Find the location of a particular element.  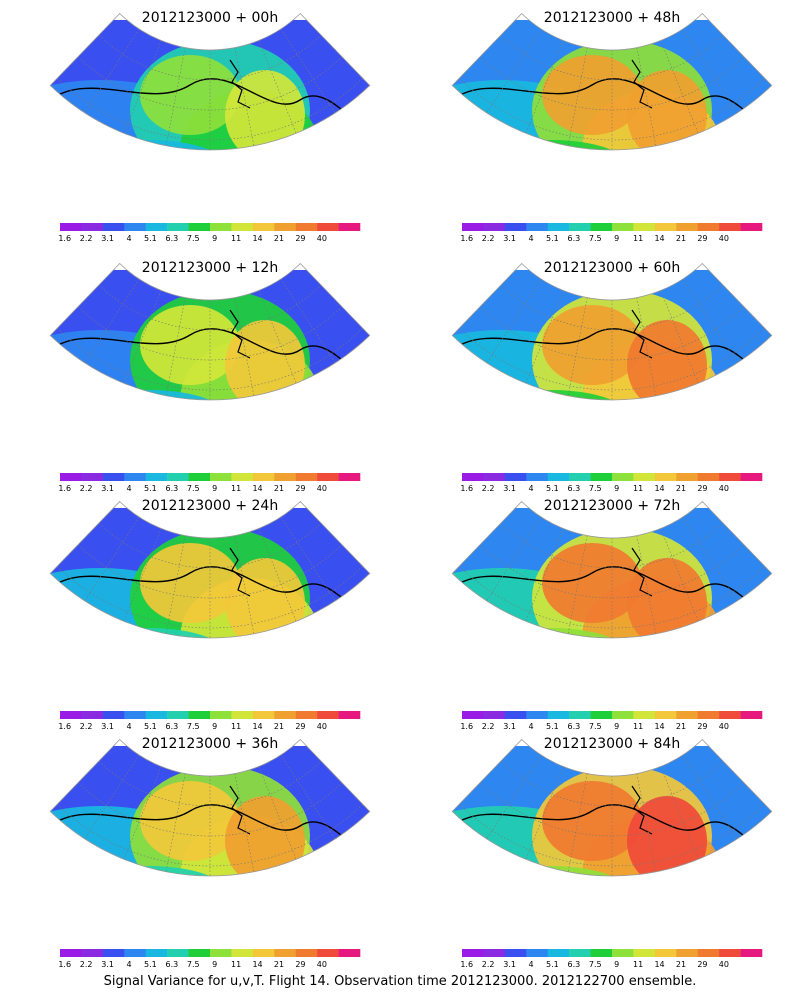

colorbar-tick-label: 3.1 is located at coordinates (107, 964).